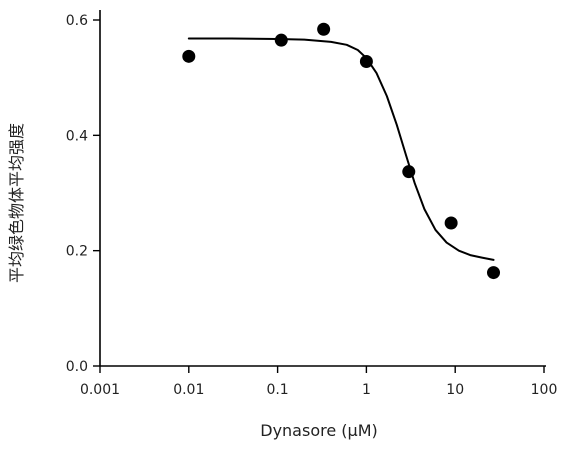  What do you see at coordinates (100, 390) in the screenshot?
I see `x-tick-label: 0.001` at bounding box center [100, 390].